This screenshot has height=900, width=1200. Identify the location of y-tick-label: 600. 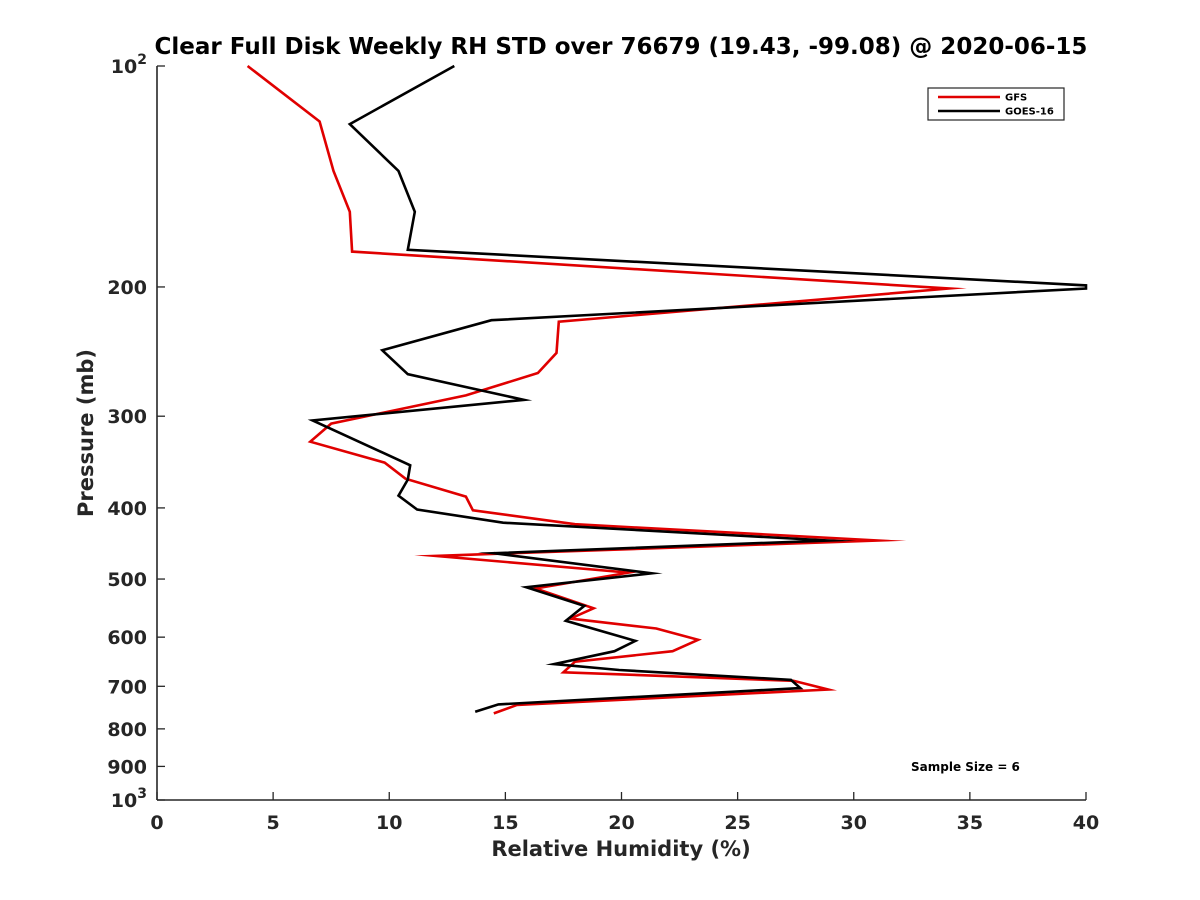
(127, 638).